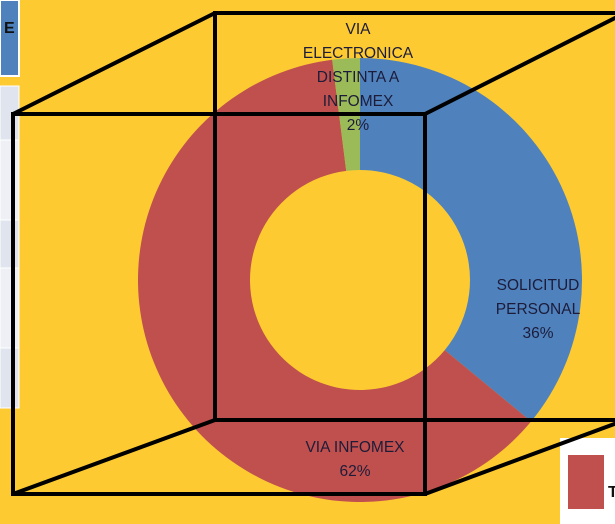  I want to click on legend-fragment-text: T, so click(611, 492).